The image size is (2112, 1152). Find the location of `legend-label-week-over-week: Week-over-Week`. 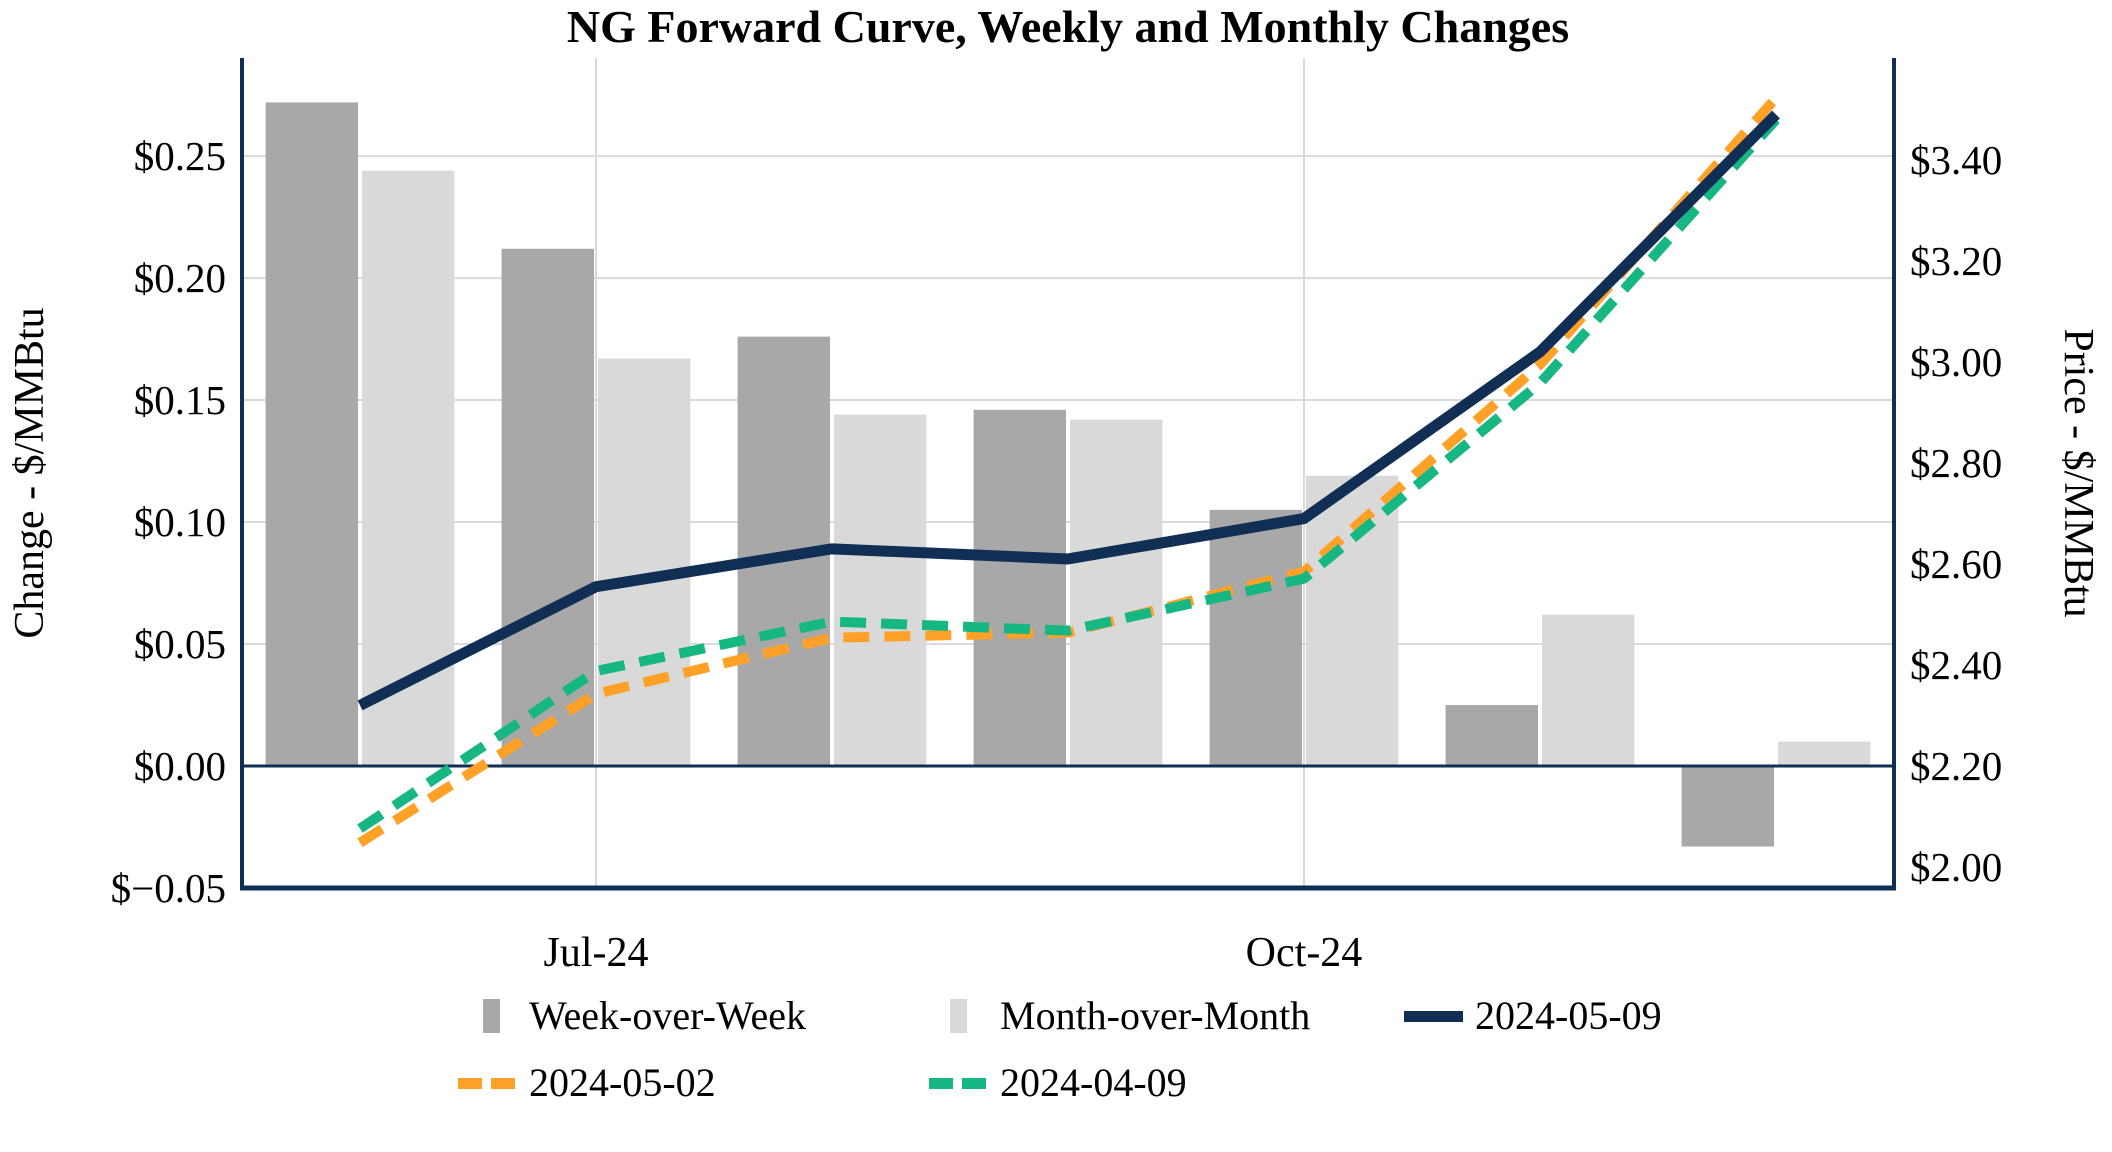

legend-label-week-over-week: Week-over-Week is located at coordinates (668, 1015).